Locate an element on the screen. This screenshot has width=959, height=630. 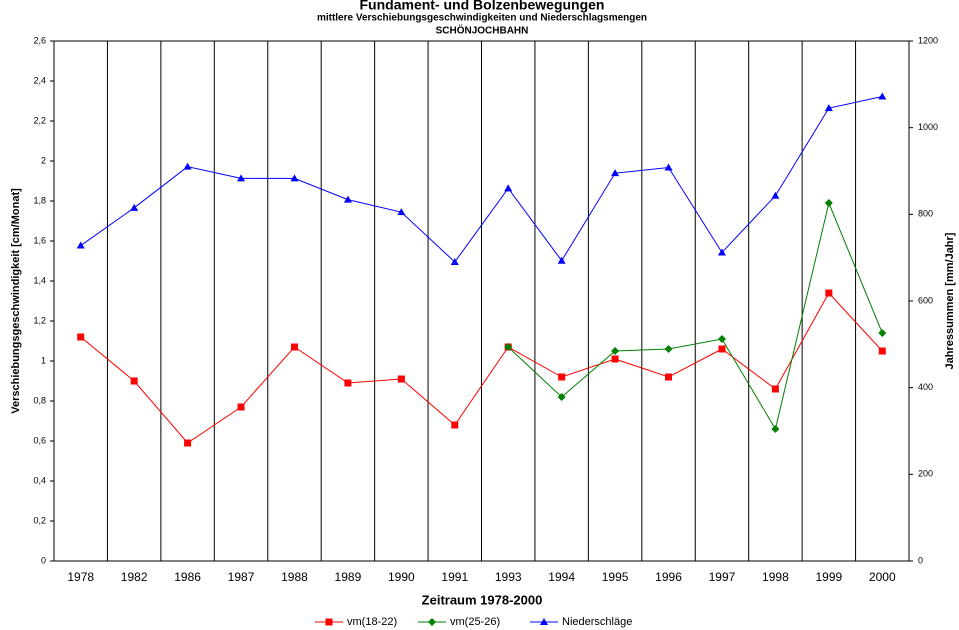
legend-label: vm(18-22) is located at coordinates (372, 622).